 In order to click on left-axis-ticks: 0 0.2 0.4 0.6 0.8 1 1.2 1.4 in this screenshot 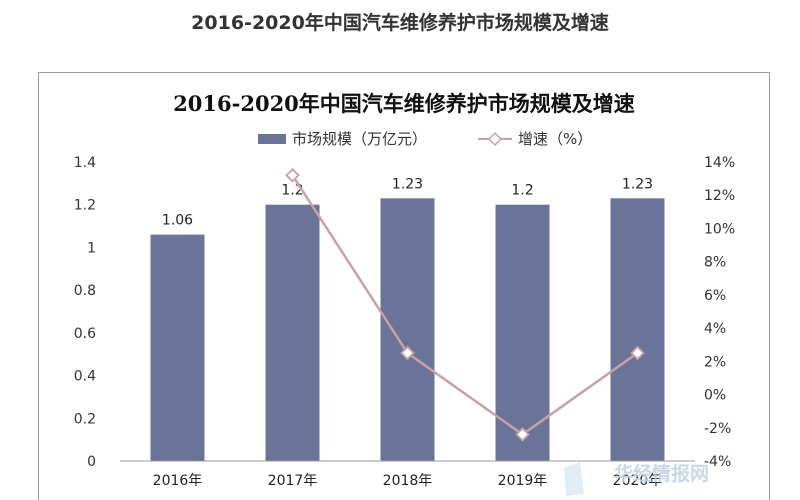, I will do `click(85, 312)`.